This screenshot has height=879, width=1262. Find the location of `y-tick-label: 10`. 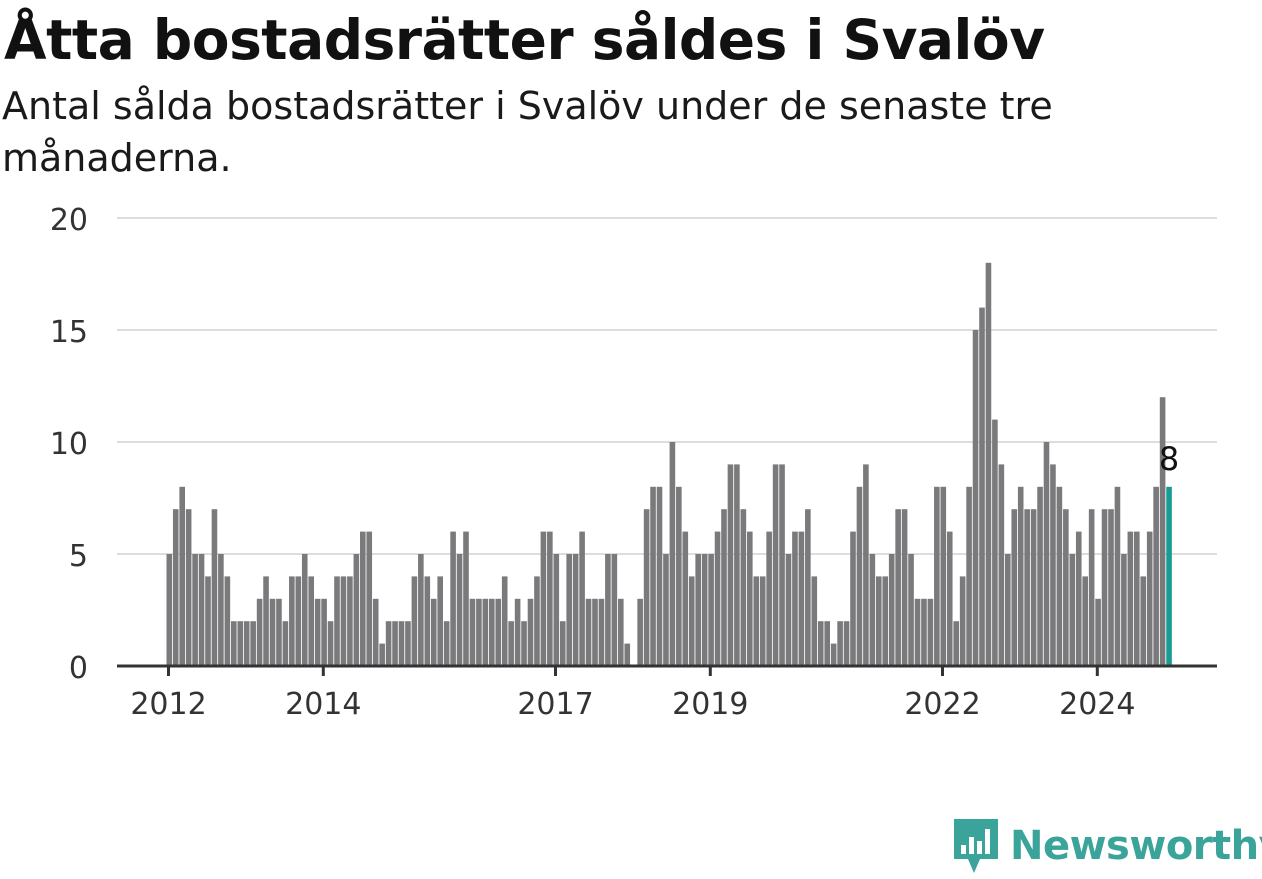

y-tick-label: 10 is located at coordinates (69, 444).